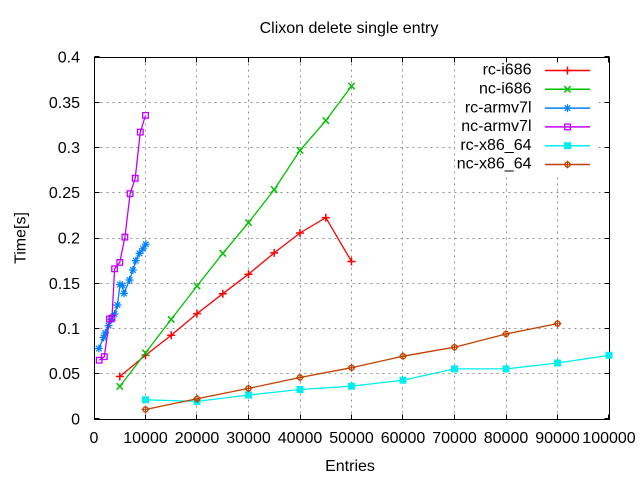 This screenshot has height=480, width=640. What do you see at coordinates (64, 374) in the screenshot?
I see `svg-text: 0.05` at bounding box center [64, 374].